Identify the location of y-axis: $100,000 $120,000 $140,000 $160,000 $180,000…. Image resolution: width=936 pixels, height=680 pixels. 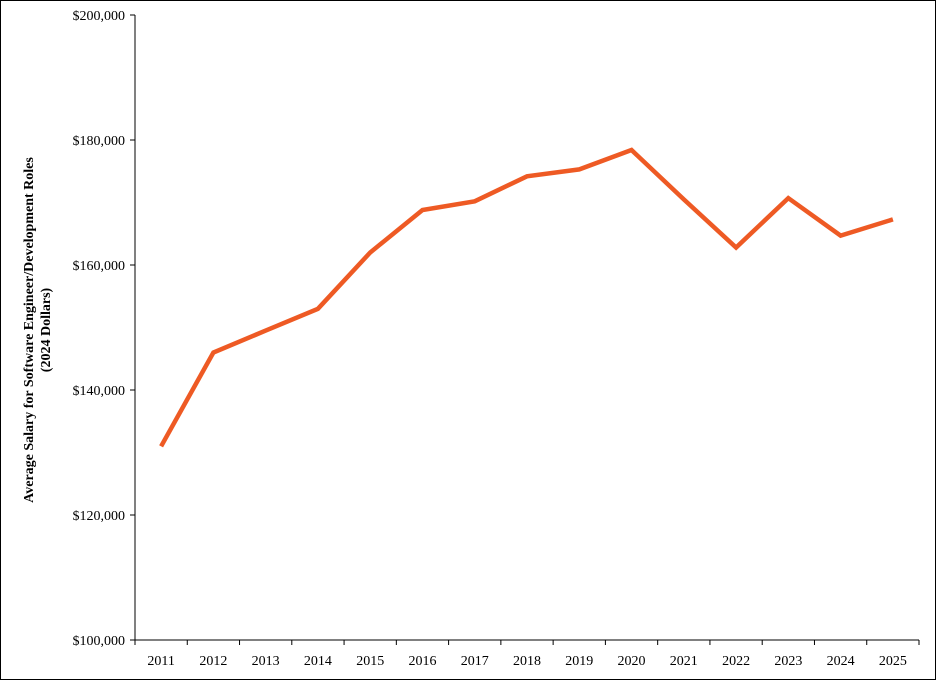
(104, 329).